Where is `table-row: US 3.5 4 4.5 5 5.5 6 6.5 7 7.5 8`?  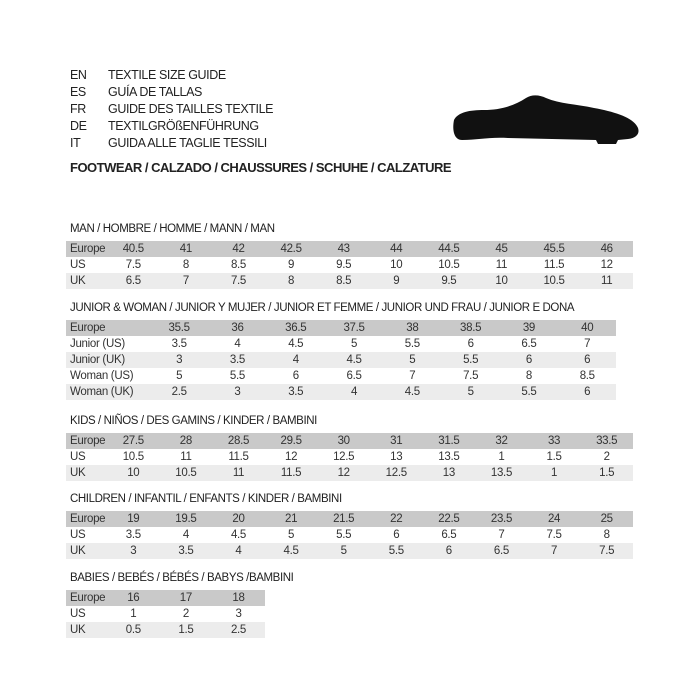
table-row: US 3.5 4 4.5 5 5.5 6 6.5 7 7.5 8 is located at coordinates (349, 535).